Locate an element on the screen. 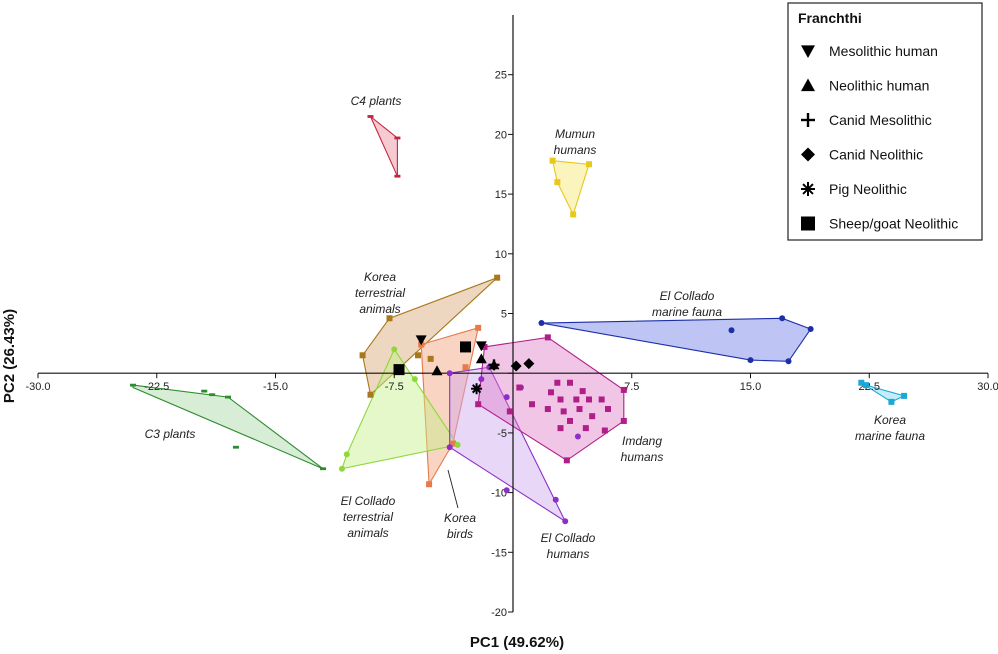 Image resolution: width=998 pixels, height=654 pixels. legend-marker-asterisk is located at coordinates (808, 189).